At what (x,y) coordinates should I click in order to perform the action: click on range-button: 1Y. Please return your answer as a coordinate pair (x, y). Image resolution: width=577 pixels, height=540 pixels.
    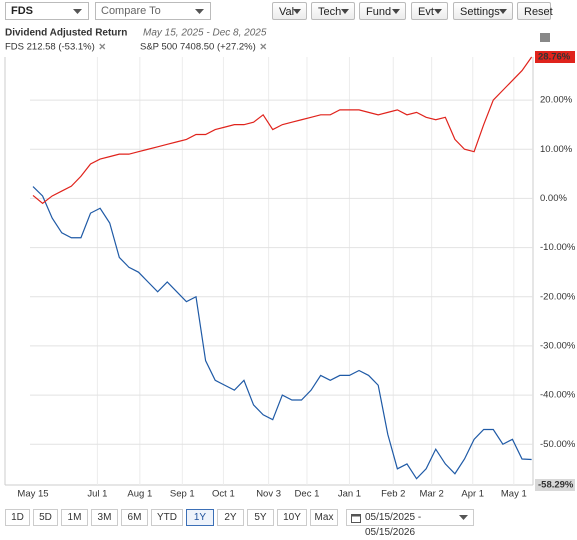
    Looking at the image, I should click on (200, 517).